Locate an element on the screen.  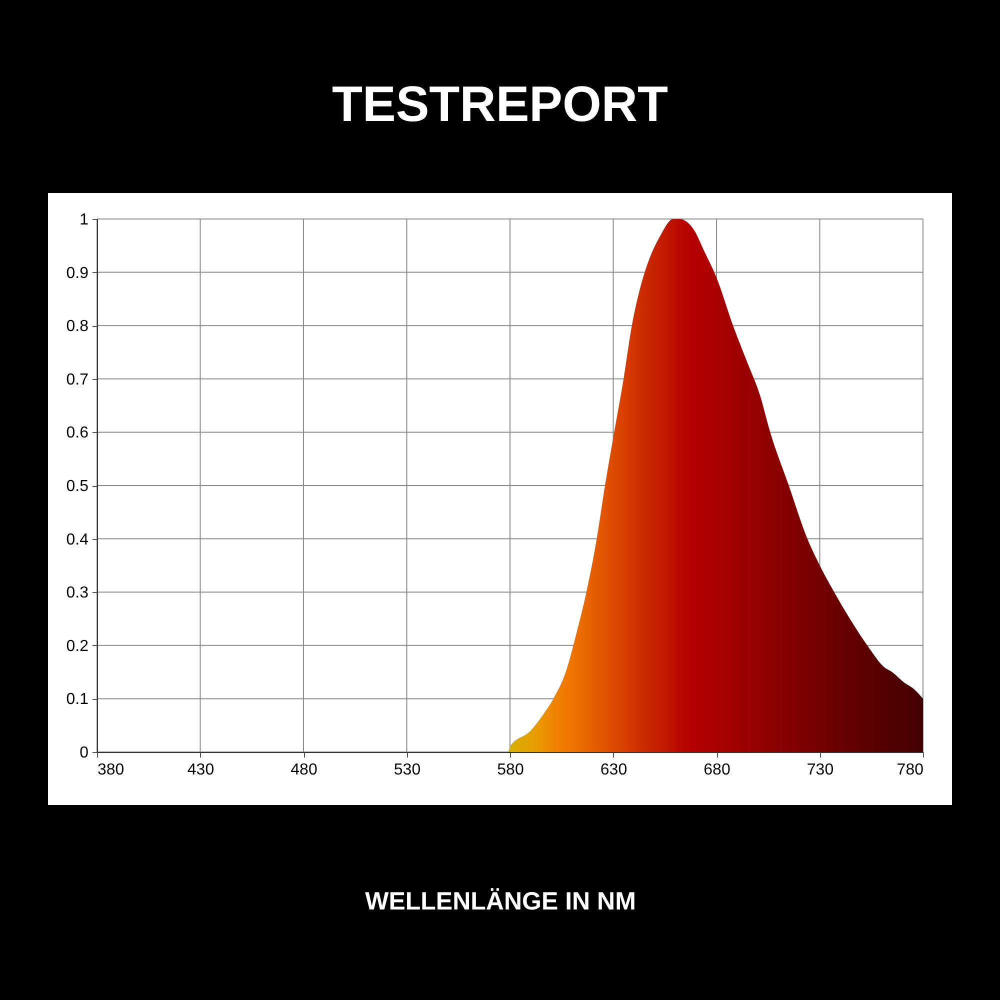
x-tick-label: 630 is located at coordinates (614, 770).